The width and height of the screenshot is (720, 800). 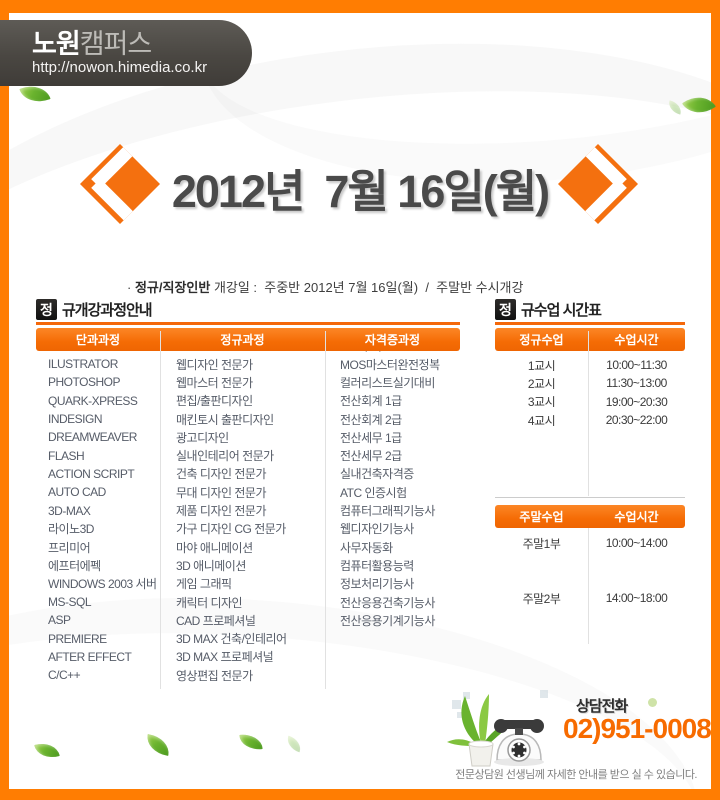 I want to click on table-cell: 2교시, so click(x=541, y=383).